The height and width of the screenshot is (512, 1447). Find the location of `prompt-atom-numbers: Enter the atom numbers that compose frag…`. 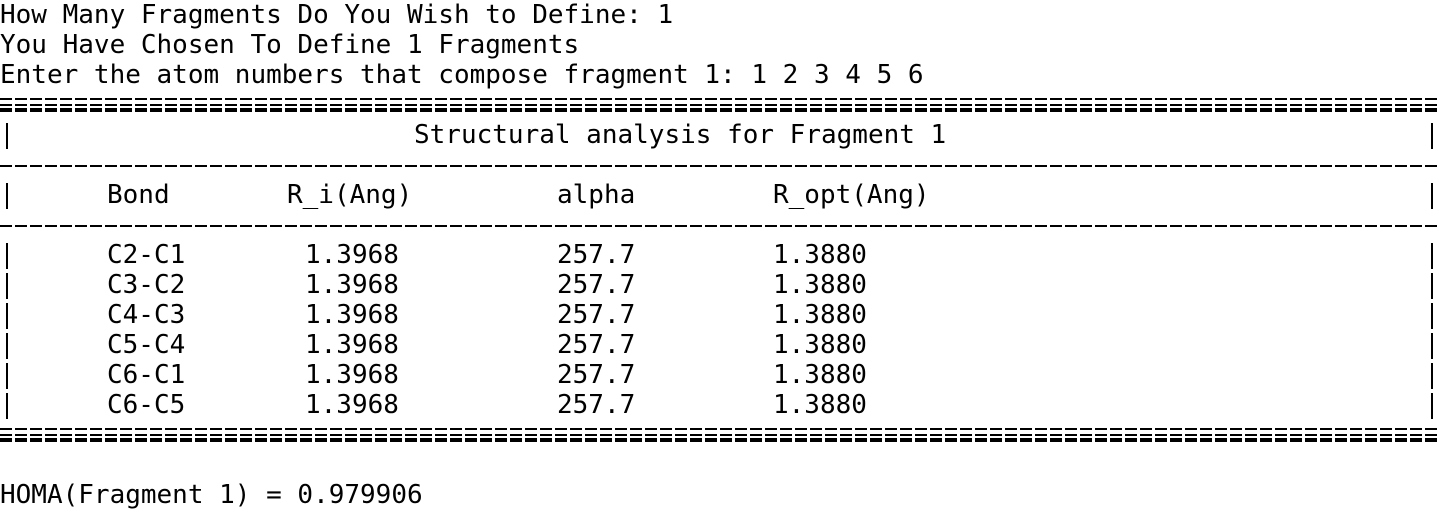

prompt-atom-numbers: Enter the atom numbers that compose frag… is located at coordinates (462, 75).